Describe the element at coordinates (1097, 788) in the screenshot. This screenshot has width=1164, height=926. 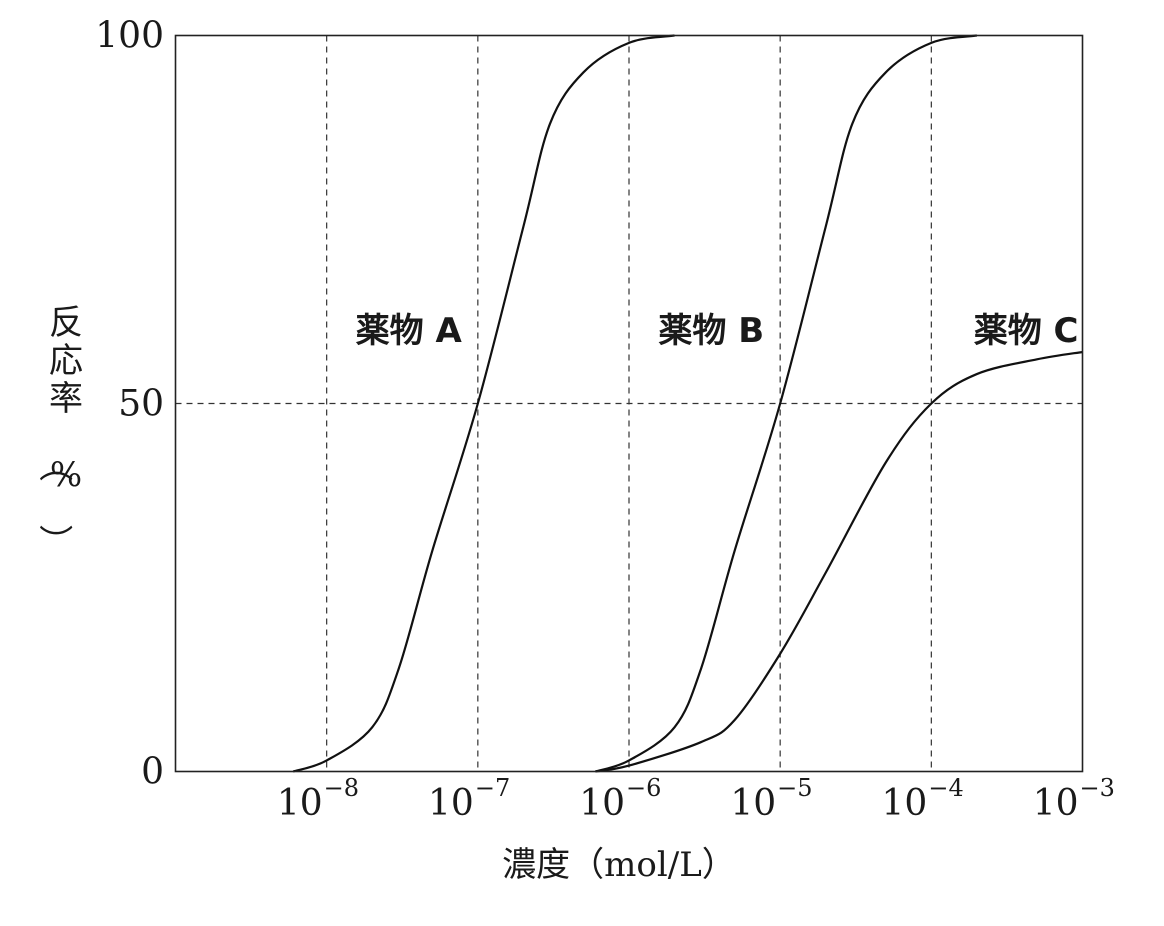
I see `x-tick-exponent: −3` at that location.